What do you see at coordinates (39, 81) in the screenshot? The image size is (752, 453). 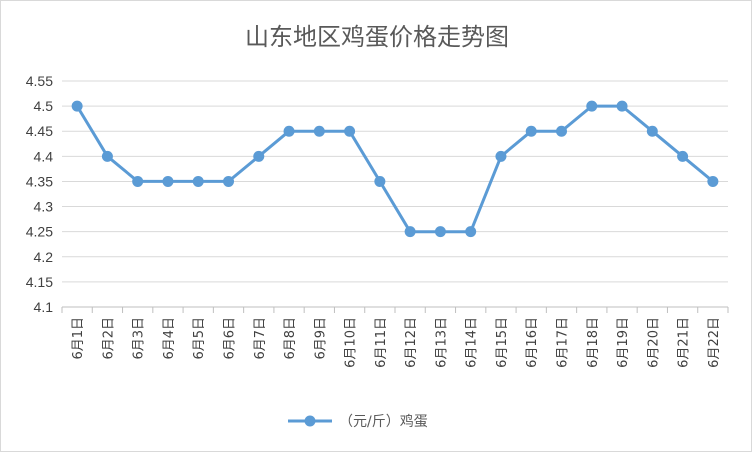 I see `y-tick-label: 4.55` at bounding box center [39, 81].